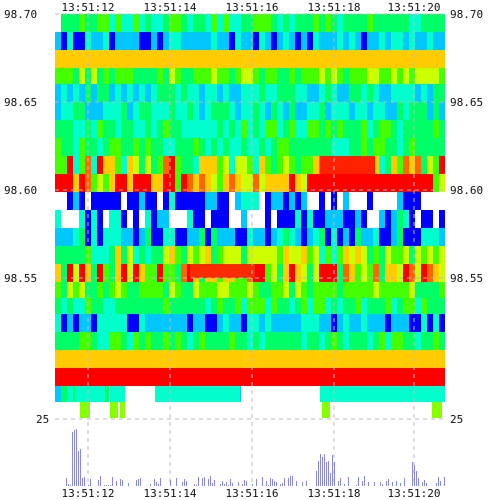 The width and height of the screenshot is (500, 500). I want to click on x-tick-label-bottom: 13:51:12, so click(88, 493).